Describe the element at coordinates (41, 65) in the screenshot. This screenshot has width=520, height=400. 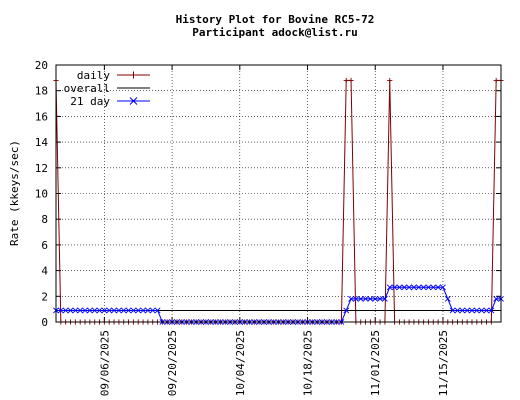
I see `y-tick-label: 20` at that location.